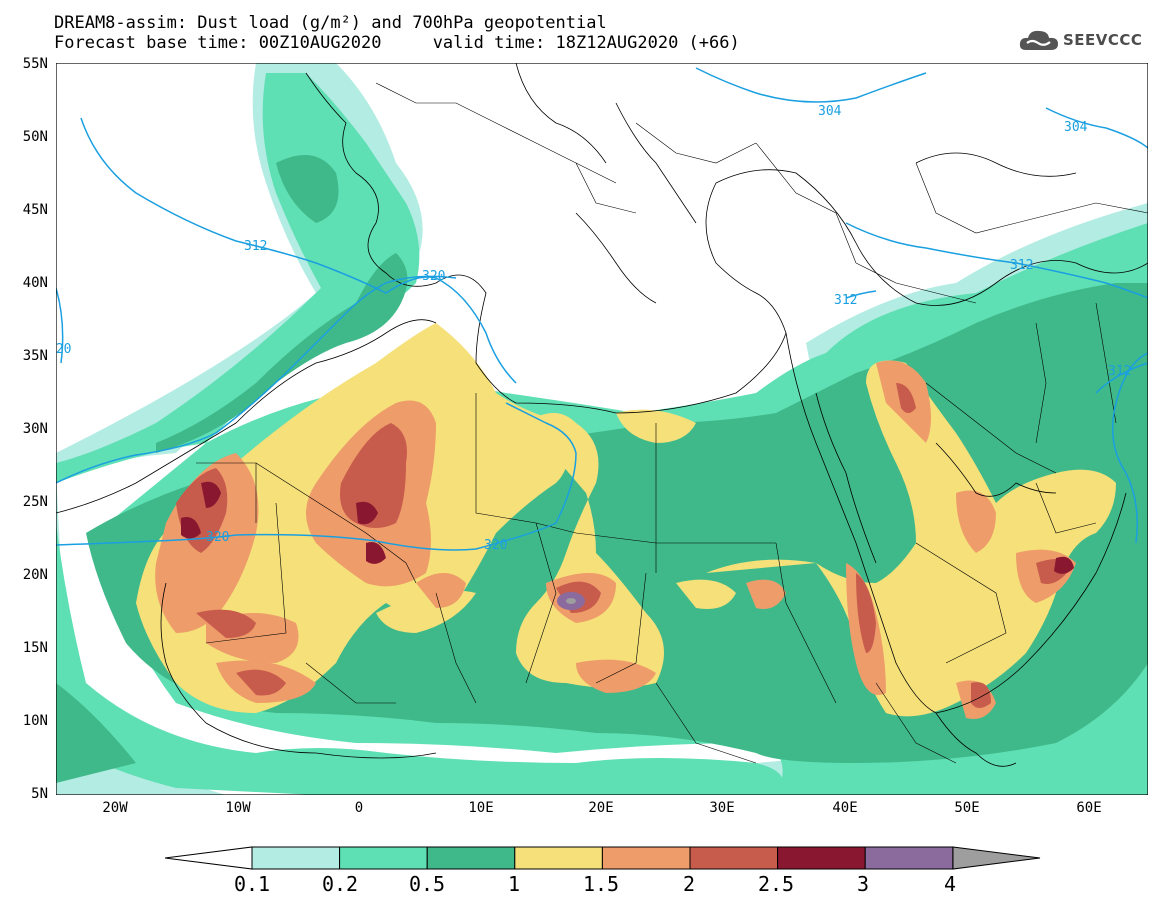 This screenshot has width=1165, height=907. What do you see at coordinates (35, 575) in the screenshot?
I see `lat-label: 20N` at bounding box center [35, 575].